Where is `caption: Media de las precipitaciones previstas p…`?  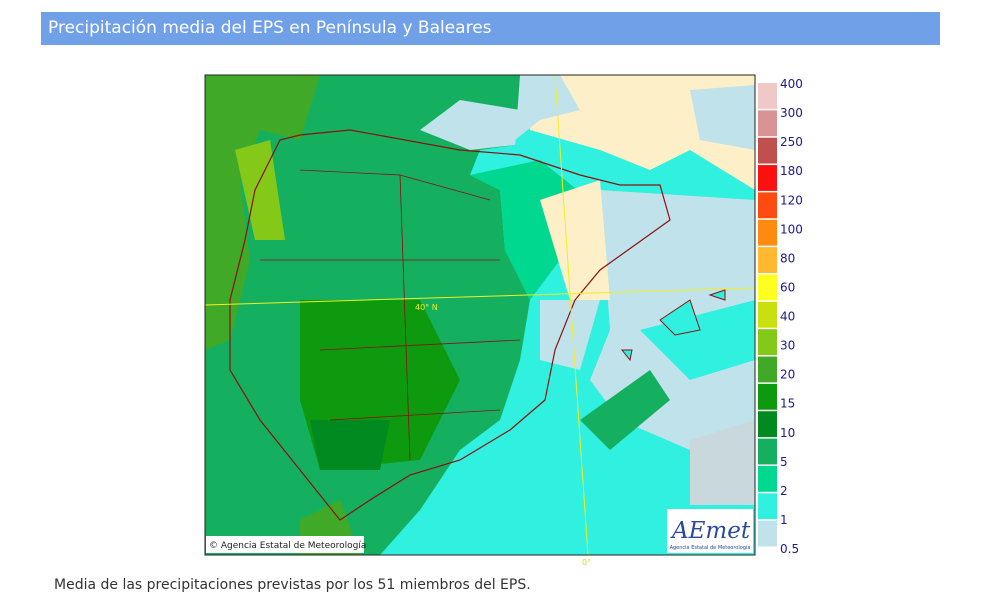
caption: Media de las precipitaciones previstas p… is located at coordinates (292, 585).